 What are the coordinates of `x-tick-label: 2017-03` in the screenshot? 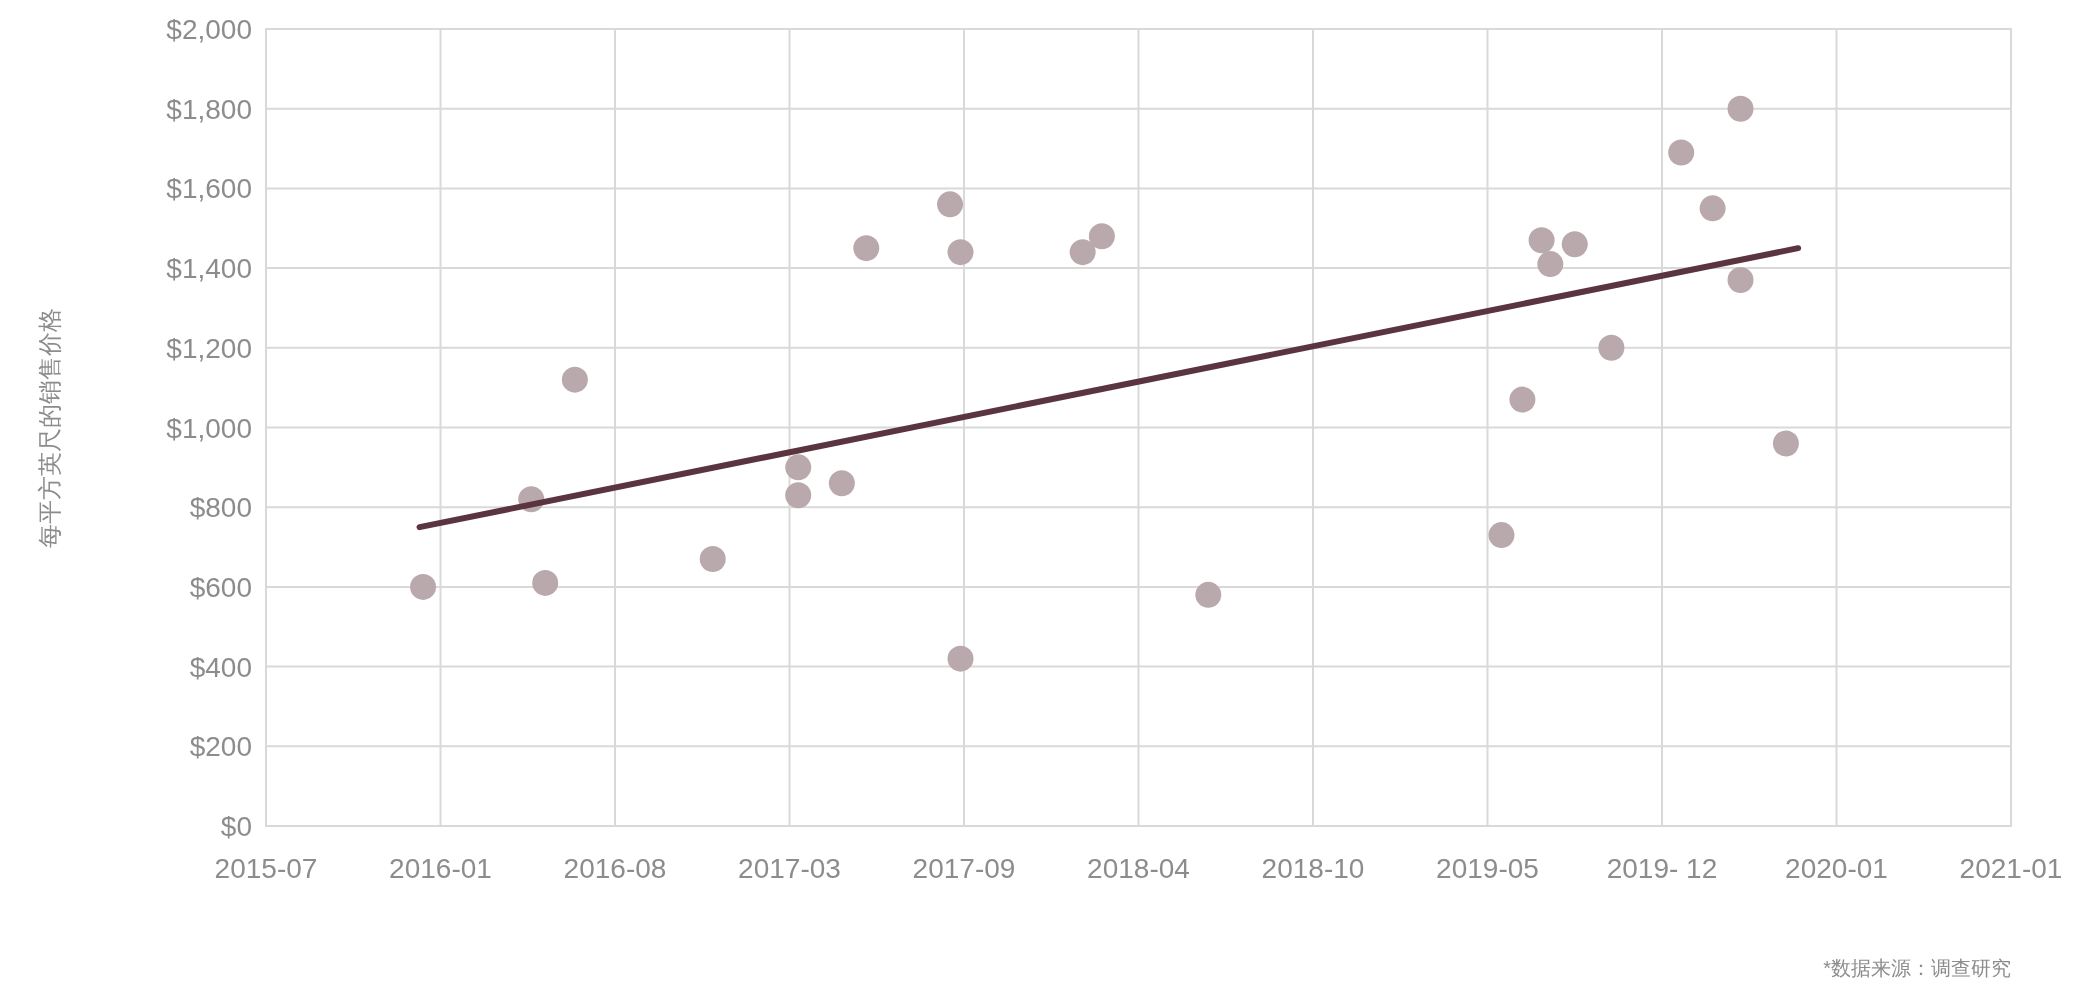 It's located at (789, 868).